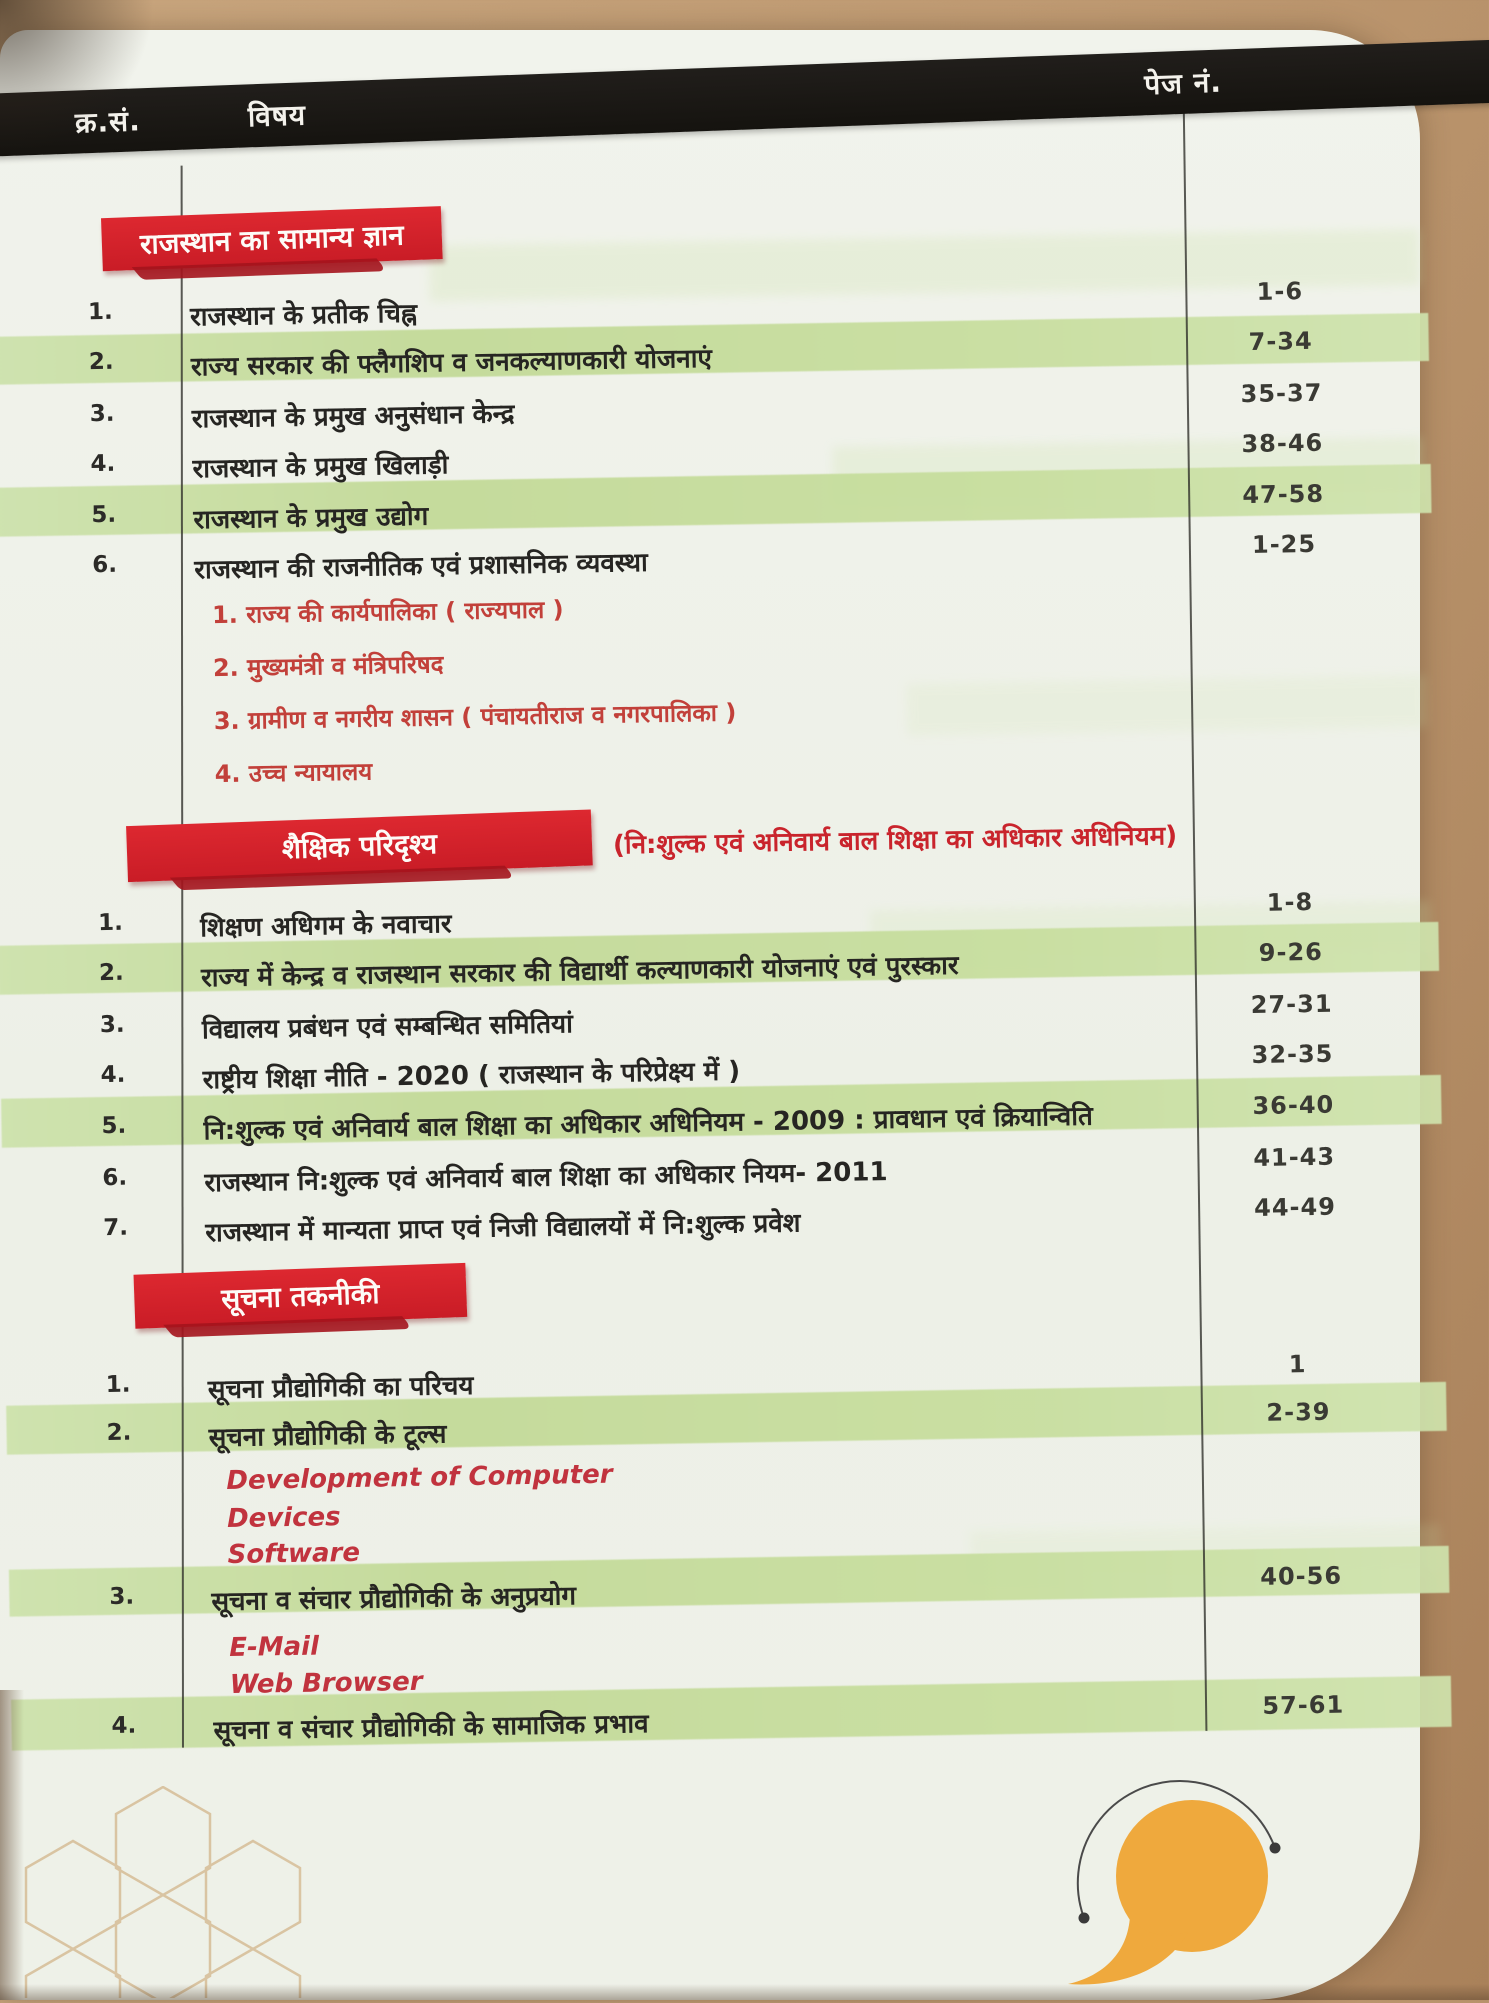  I want to click on row-pages: 41-43, so click(1294, 1157).